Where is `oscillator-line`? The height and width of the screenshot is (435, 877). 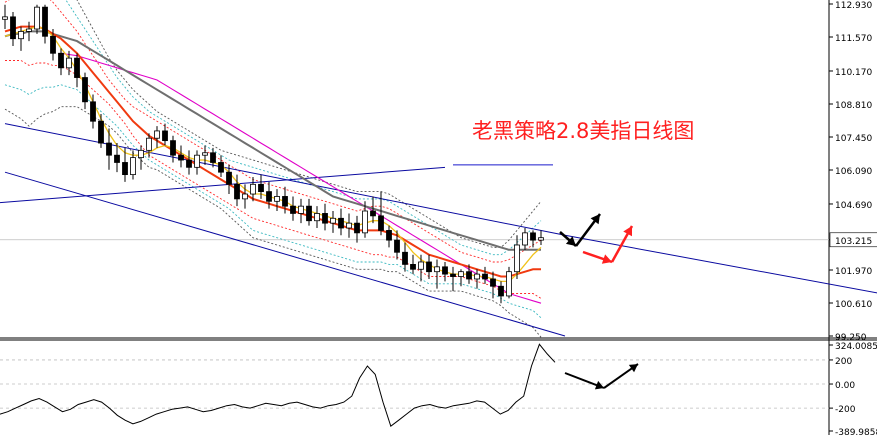
oscillator-line is located at coordinates (278, 385).